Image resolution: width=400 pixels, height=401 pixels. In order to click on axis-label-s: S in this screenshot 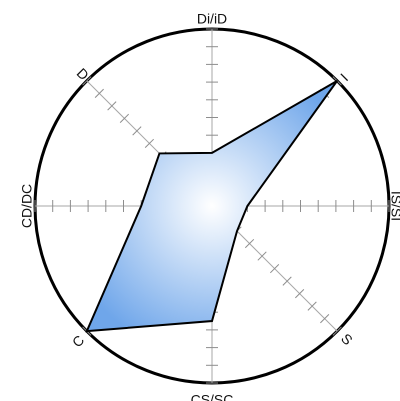, I will do `click(347, 339)`.